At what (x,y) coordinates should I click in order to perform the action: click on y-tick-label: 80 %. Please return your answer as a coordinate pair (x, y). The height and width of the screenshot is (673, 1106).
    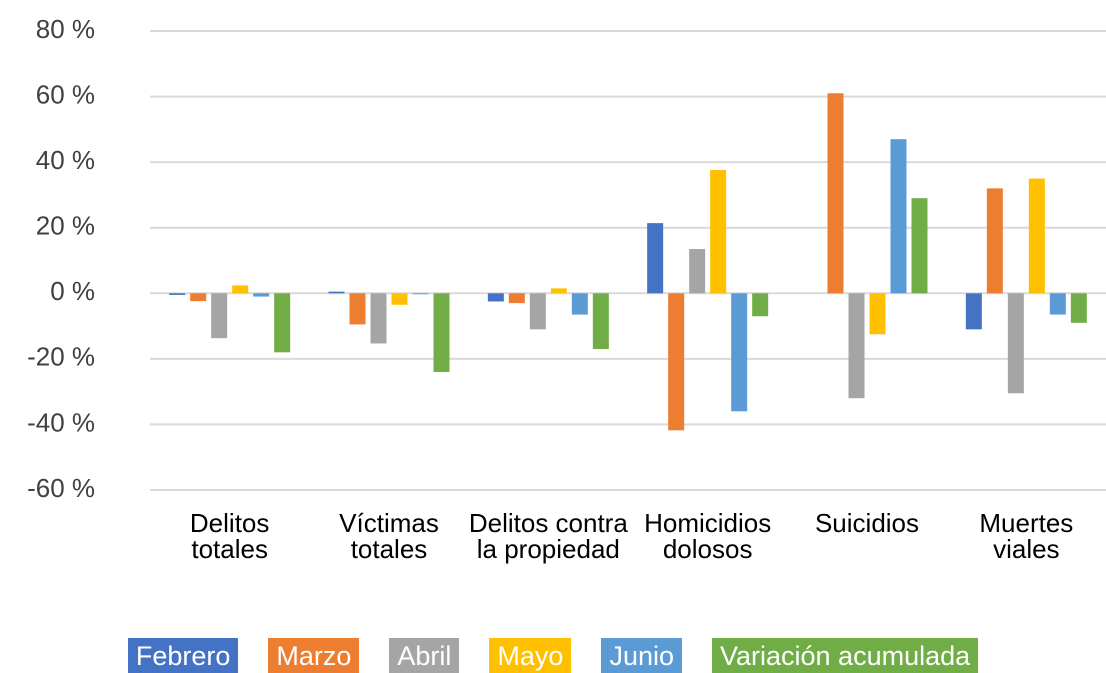
    Looking at the image, I should click on (65, 29).